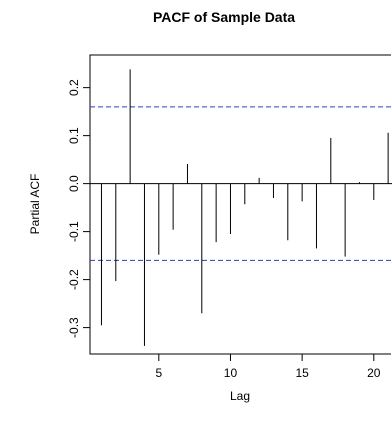 Image resolution: width=392 pixels, height=422 pixels. Describe the element at coordinates (224, 17) in the screenshot. I see `chart-title: PACF of Sample Data` at that location.